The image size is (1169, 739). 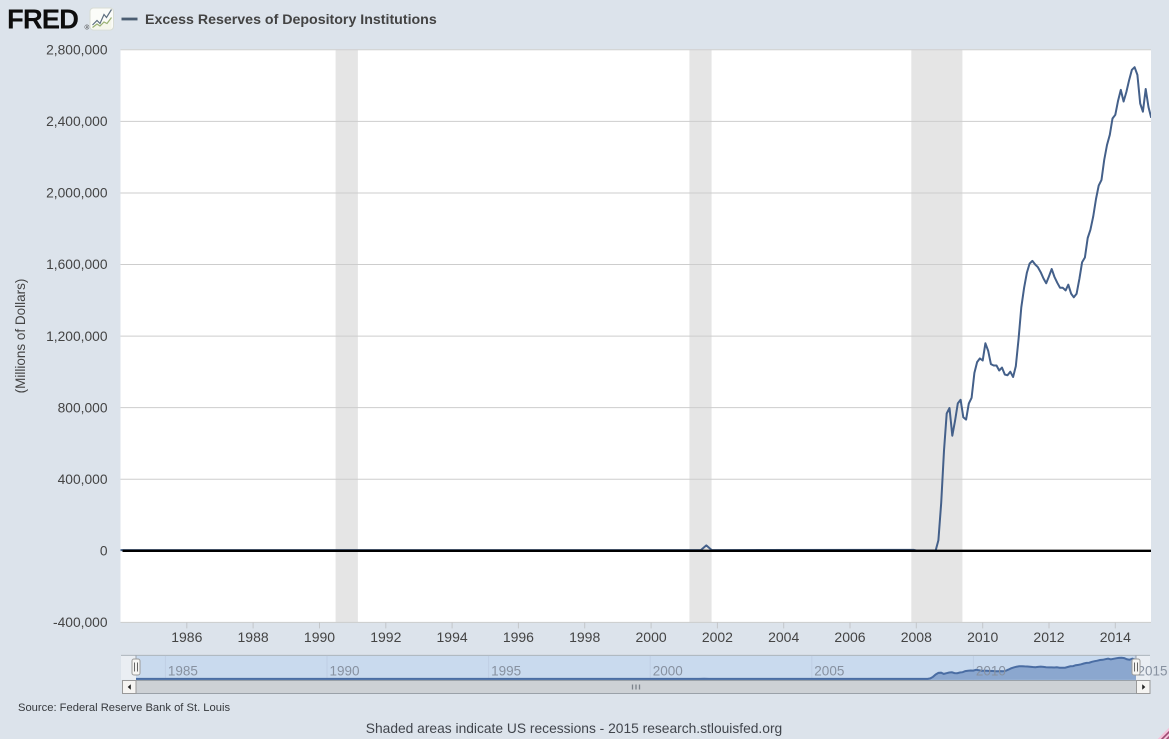 I want to click on svg-text: 2,000,000, so click(x=77, y=193).